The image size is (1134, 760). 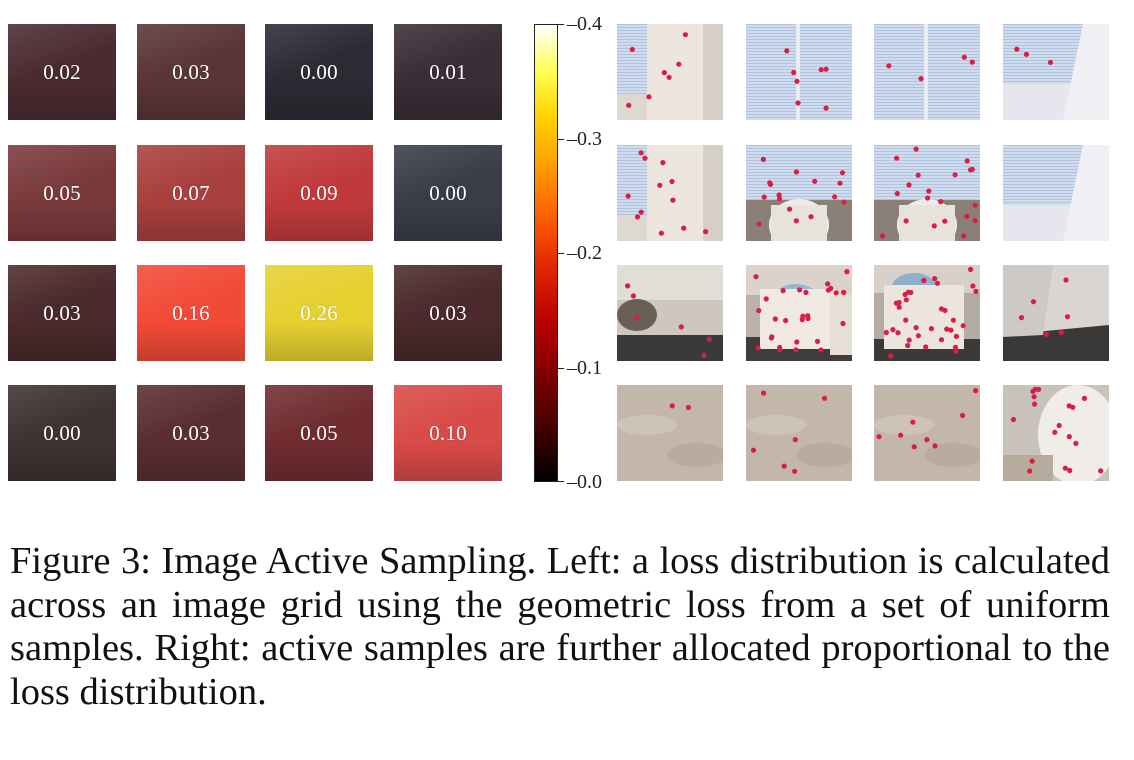 I want to click on loss-value: 0.10, so click(x=448, y=432).